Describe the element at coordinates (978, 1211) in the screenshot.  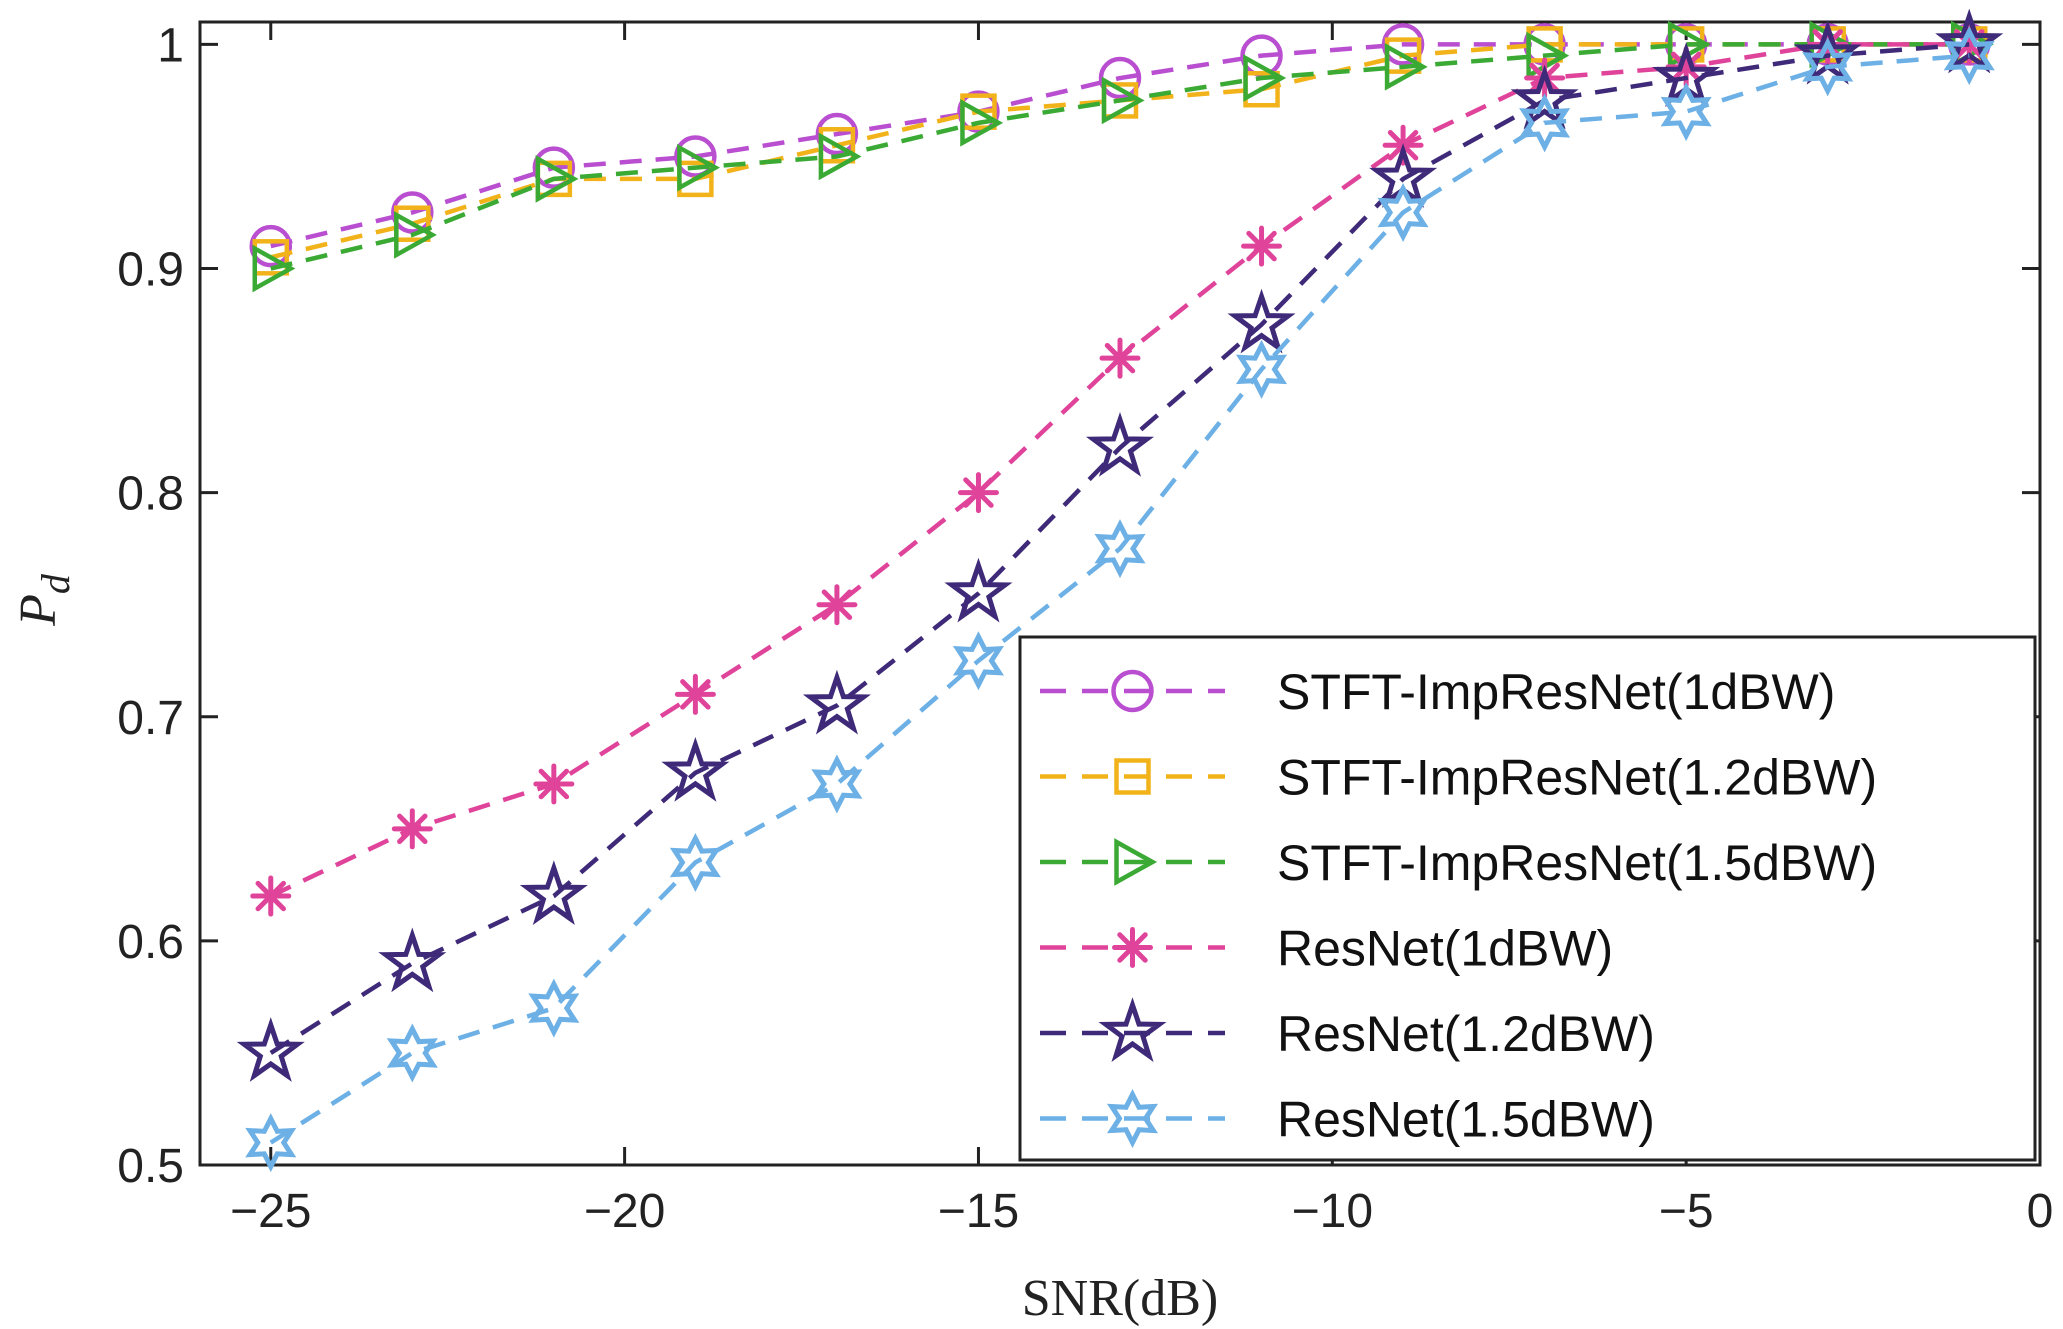
I see `x-tick-label: −15` at that location.